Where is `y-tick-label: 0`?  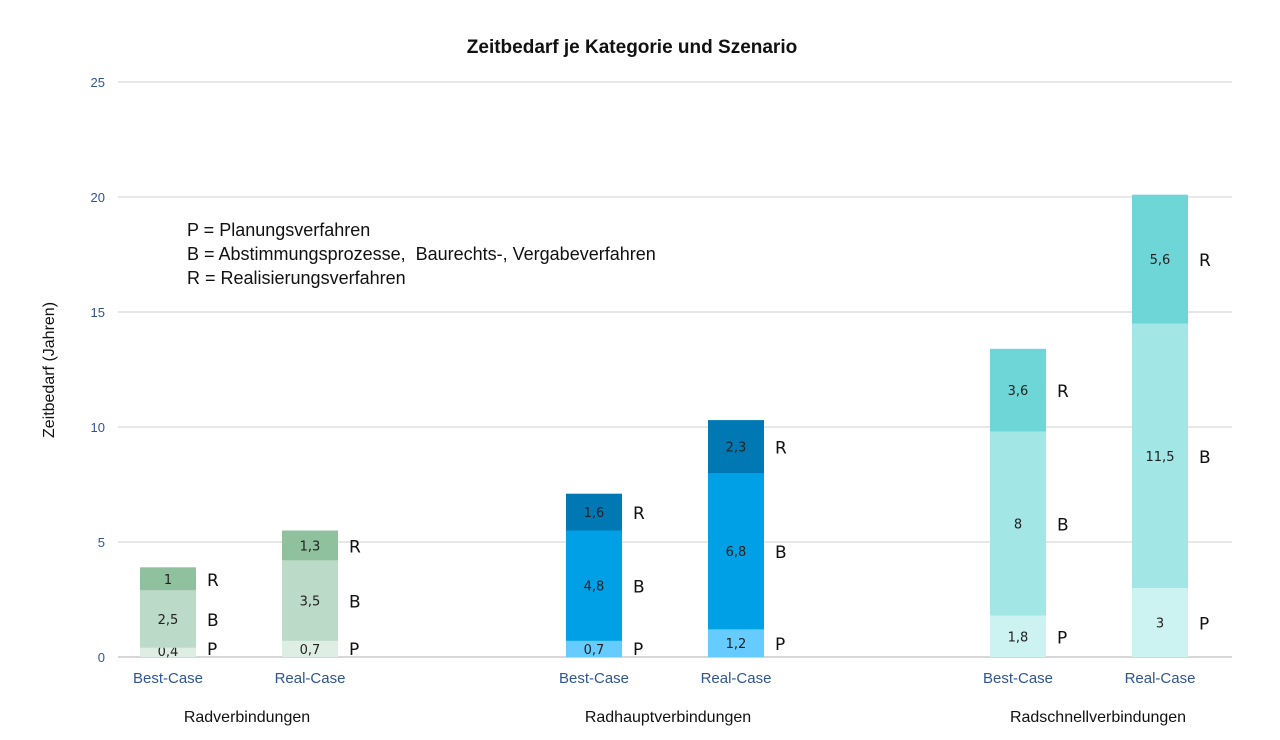
y-tick-label: 0 is located at coordinates (101, 657).